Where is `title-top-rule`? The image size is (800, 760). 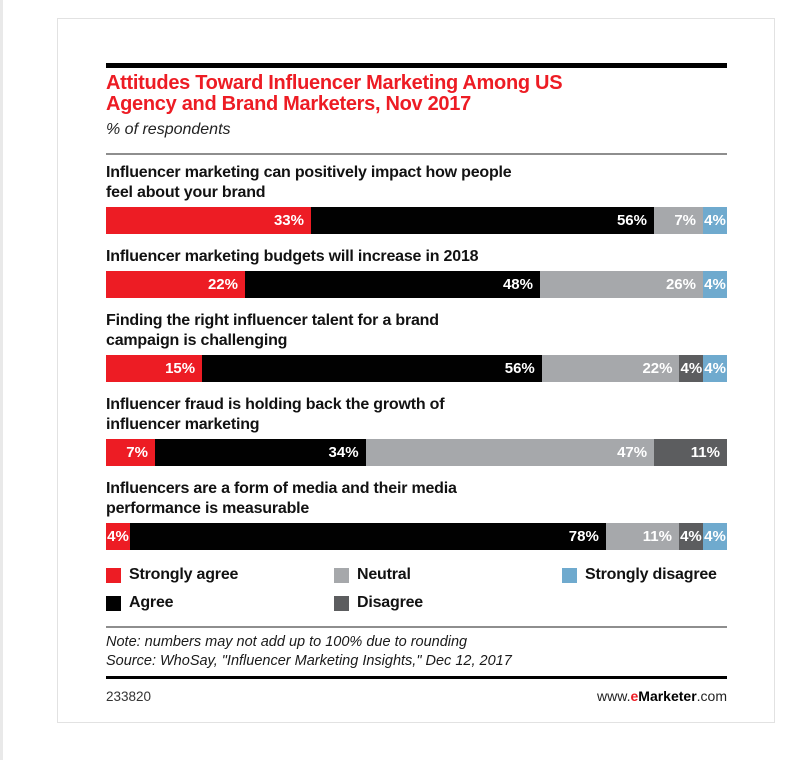 title-top-rule is located at coordinates (416, 65).